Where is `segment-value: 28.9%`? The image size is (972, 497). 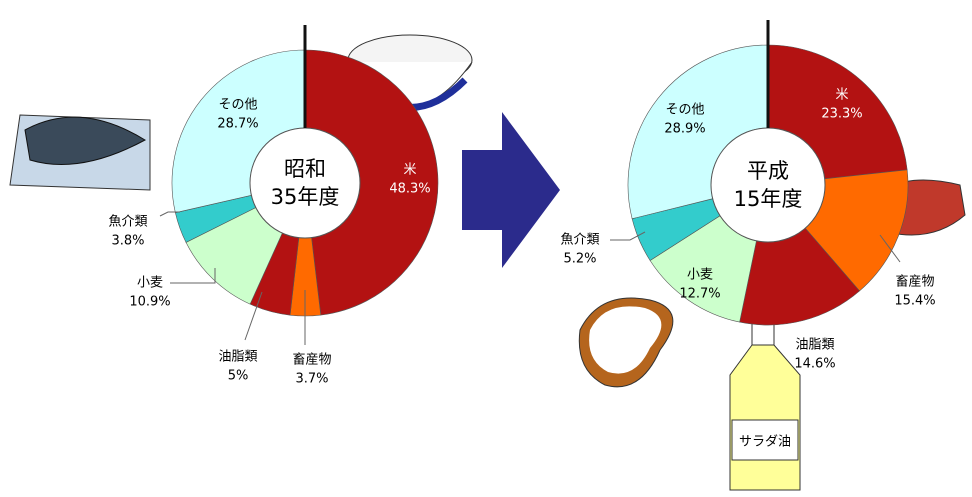
segment-value: 28.9% is located at coordinates (684, 129).